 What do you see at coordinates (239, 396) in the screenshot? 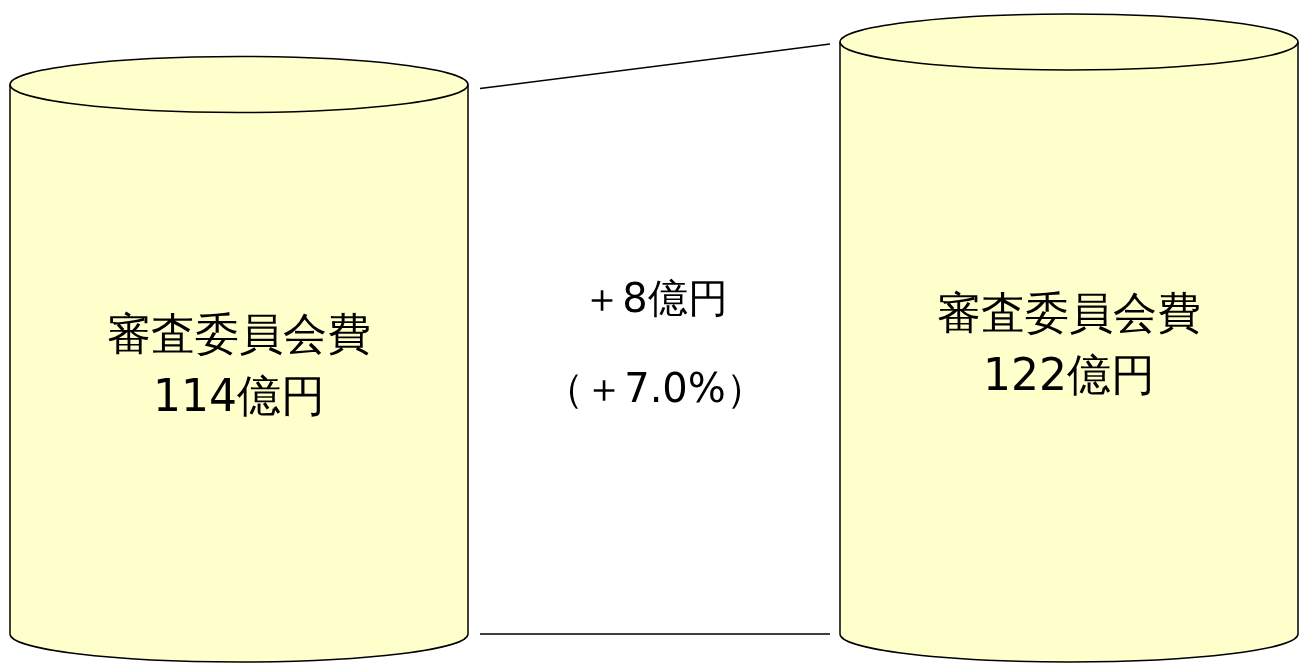
I see `data-label: 114億円` at bounding box center [239, 396].